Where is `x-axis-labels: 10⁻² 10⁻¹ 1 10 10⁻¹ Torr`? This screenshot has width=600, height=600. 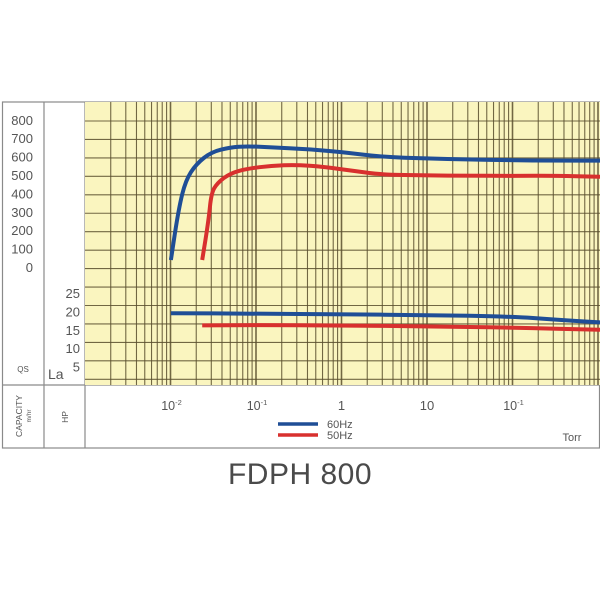
x-axis-labels: 10⁻² 10⁻¹ 1 10 10⁻¹ Torr is located at coordinates (371, 421).